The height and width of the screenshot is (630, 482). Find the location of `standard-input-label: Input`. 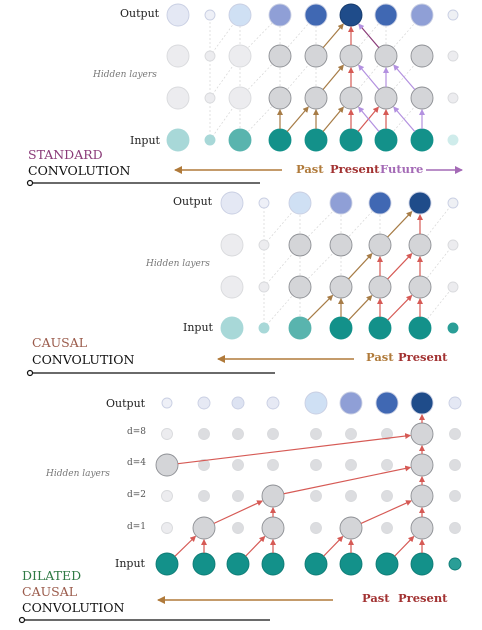

standard-input-label: Input is located at coordinates (145, 140).